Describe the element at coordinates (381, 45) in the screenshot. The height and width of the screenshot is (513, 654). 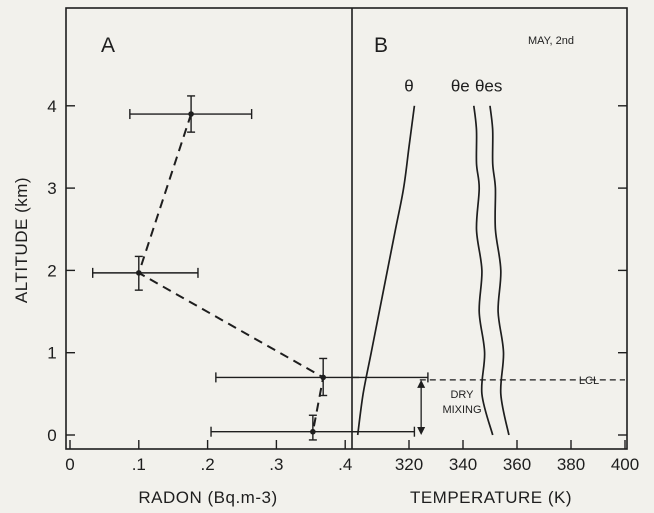
I see `panel-label-b: B` at that location.